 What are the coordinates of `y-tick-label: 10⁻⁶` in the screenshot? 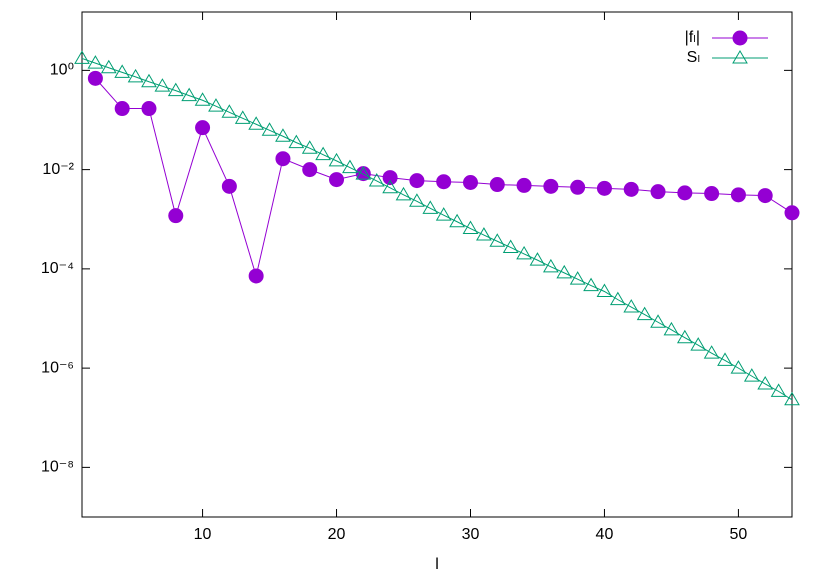 It's located at (57, 367).